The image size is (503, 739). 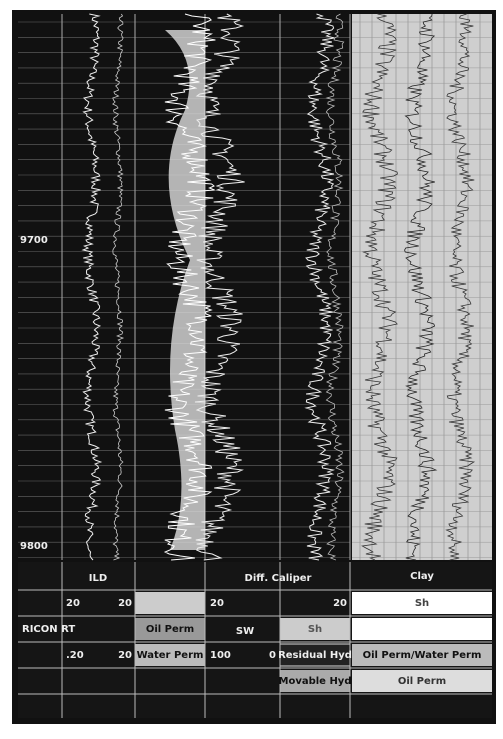 What do you see at coordinates (245, 631) in the screenshot?
I see `legend-text: SW` at bounding box center [245, 631].